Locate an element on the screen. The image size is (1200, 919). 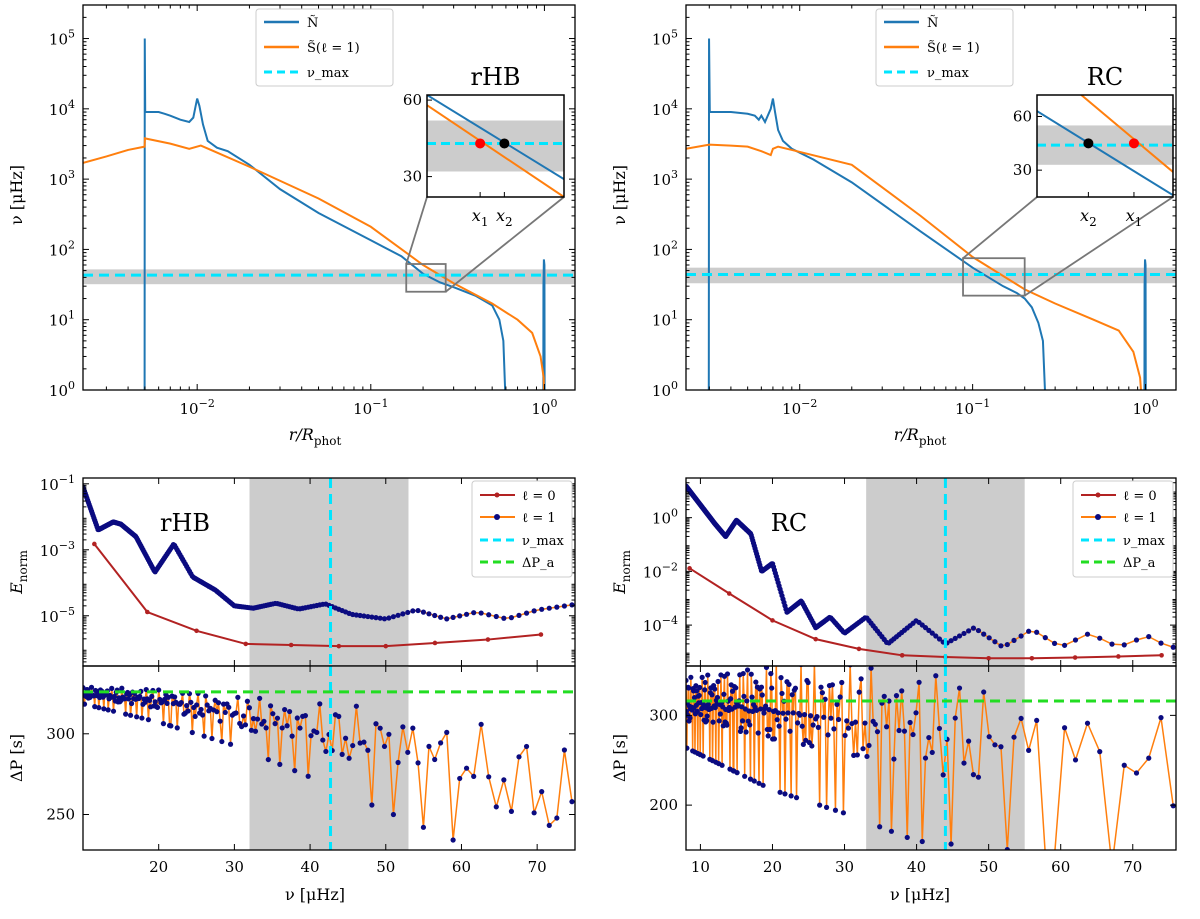
legend-label: ν_max is located at coordinates (948, 73).